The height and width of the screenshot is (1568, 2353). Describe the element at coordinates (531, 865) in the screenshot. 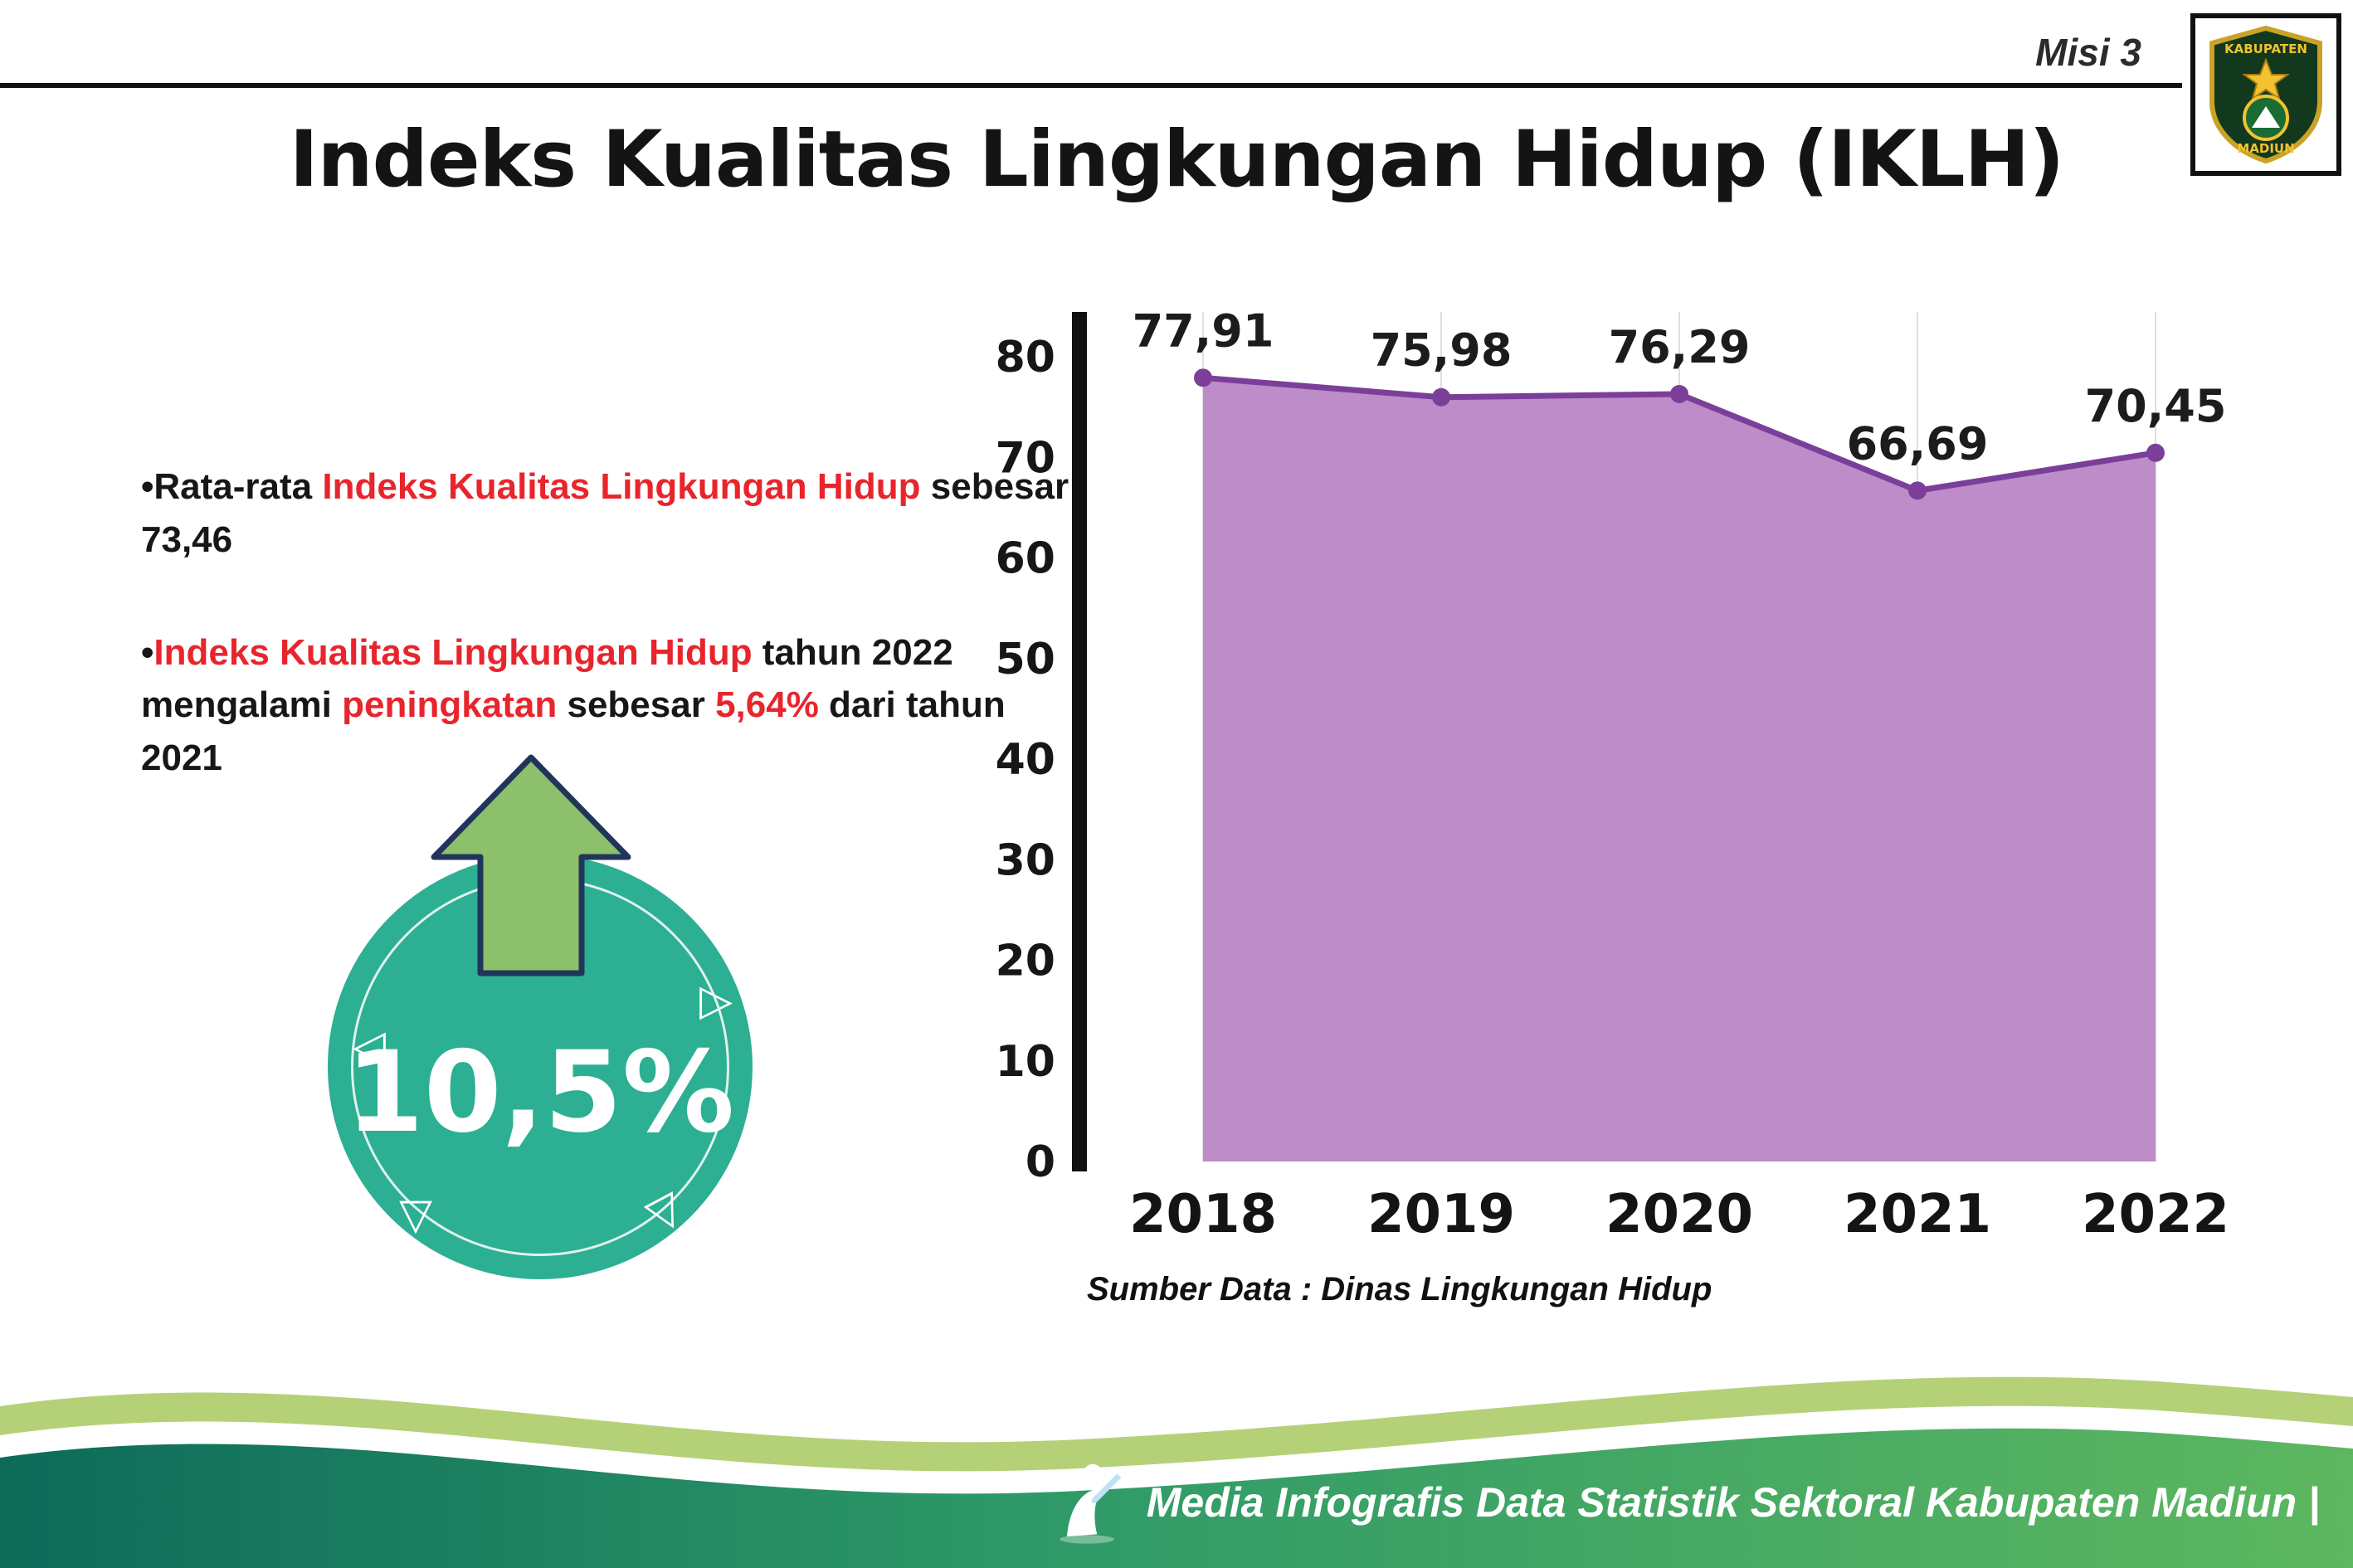

I see `arrow-up-icon` at that location.